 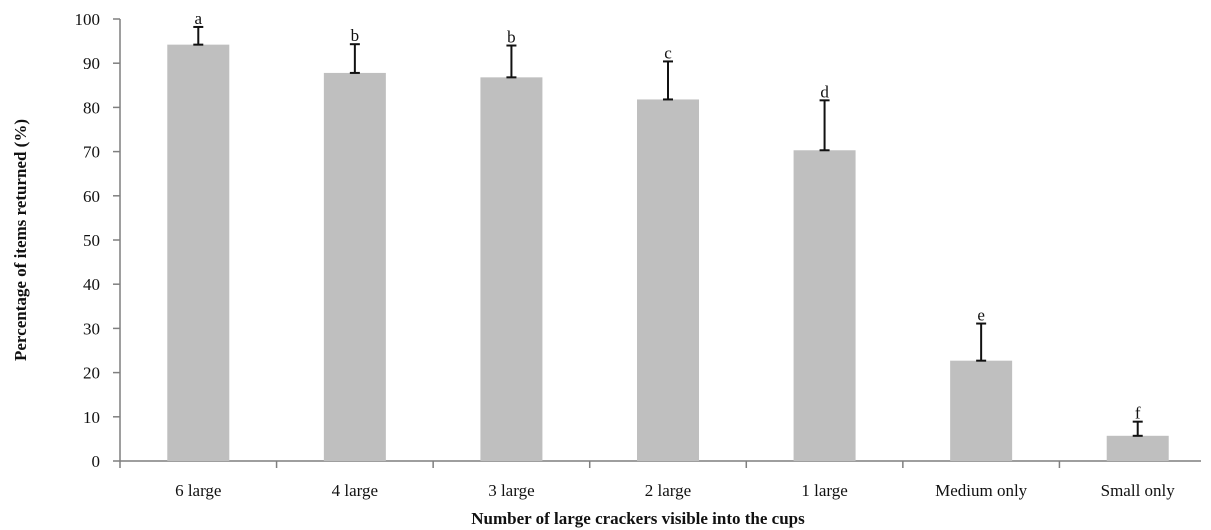 What do you see at coordinates (91, 284) in the screenshot?
I see `y-tick-label: 40` at bounding box center [91, 284].